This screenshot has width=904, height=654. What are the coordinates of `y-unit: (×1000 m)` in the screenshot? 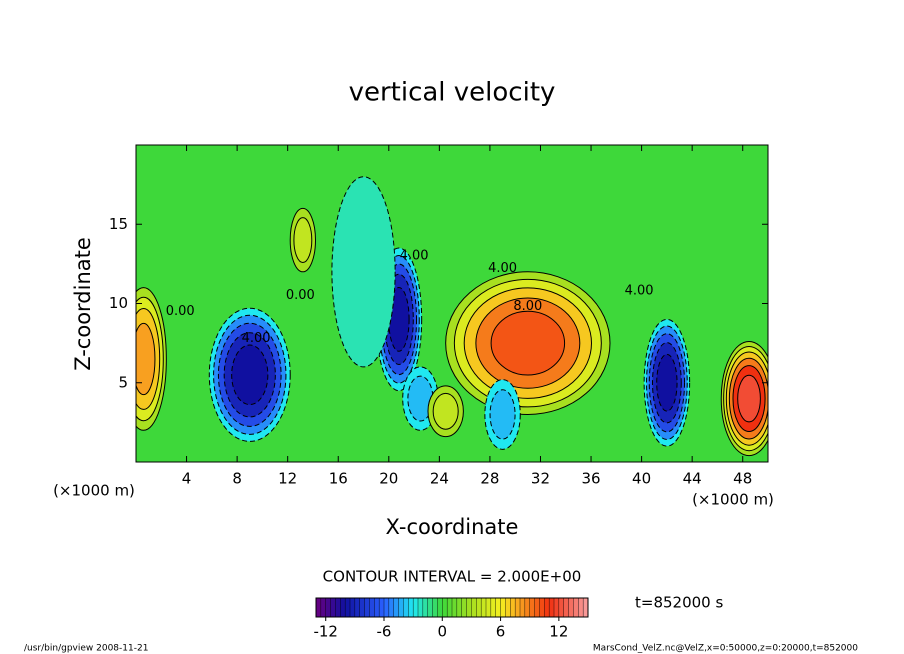 It's located at (94, 491).